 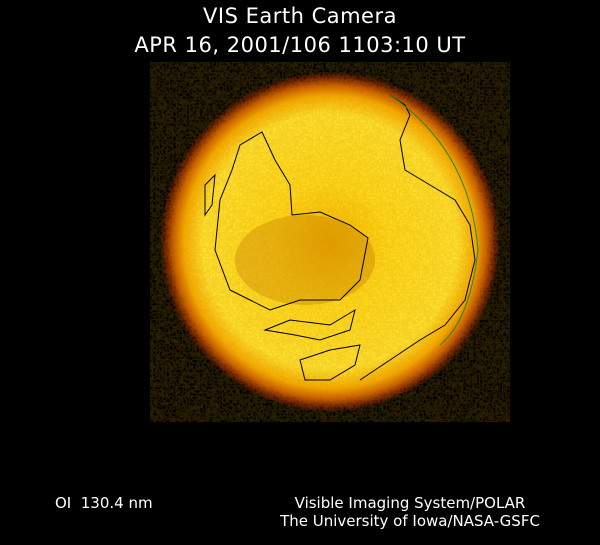 I want to click on terminator-line, so click(x=434, y=220).